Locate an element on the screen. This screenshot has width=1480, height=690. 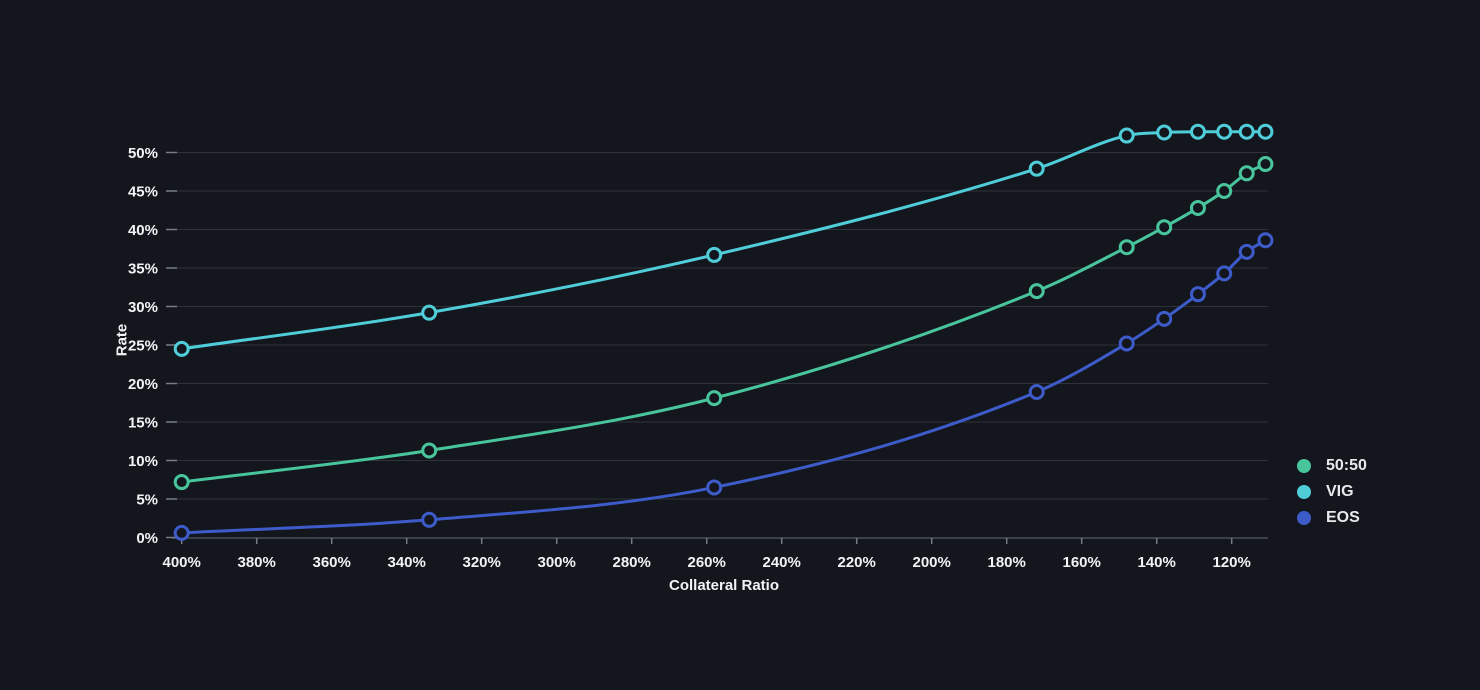
y-tick-label: 20% is located at coordinates (143, 384).